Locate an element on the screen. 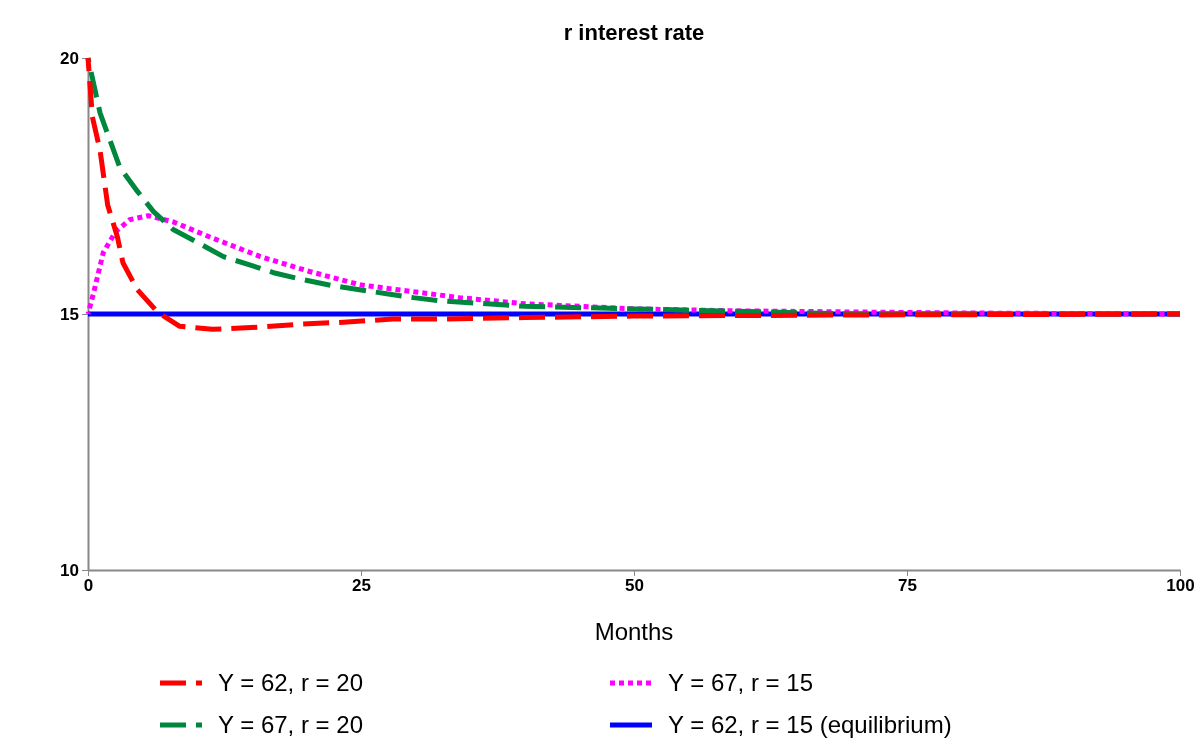 This screenshot has height=742, width=1194. x-tick-label: 25 is located at coordinates (361, 586).